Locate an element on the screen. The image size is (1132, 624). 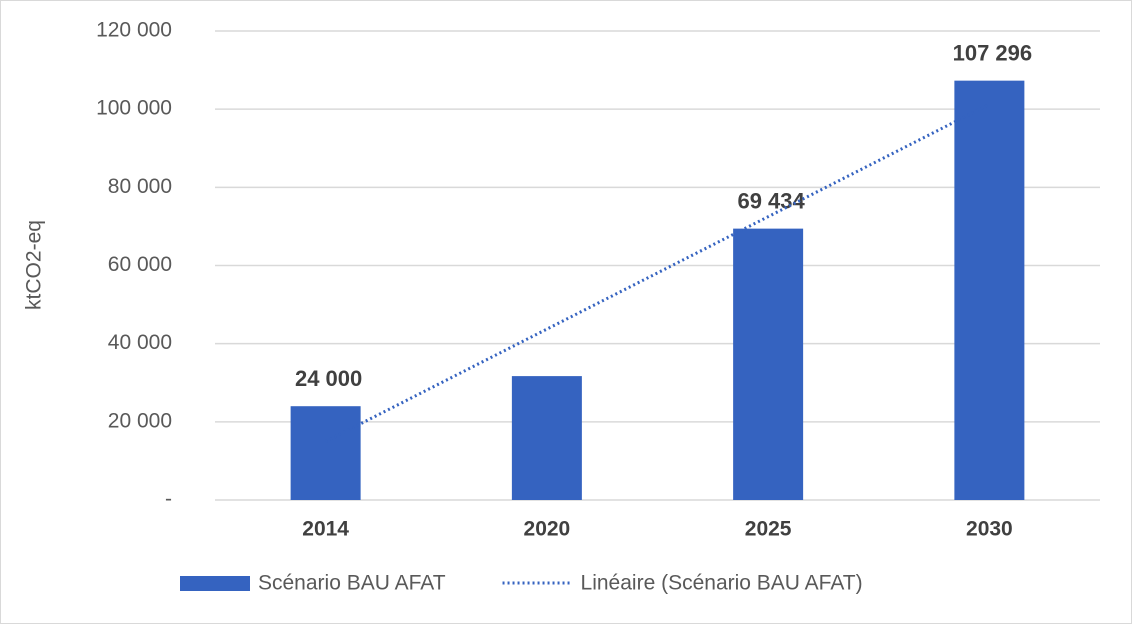
y-axis-label: ktCO2-eq is located at coordinates (34, 265).